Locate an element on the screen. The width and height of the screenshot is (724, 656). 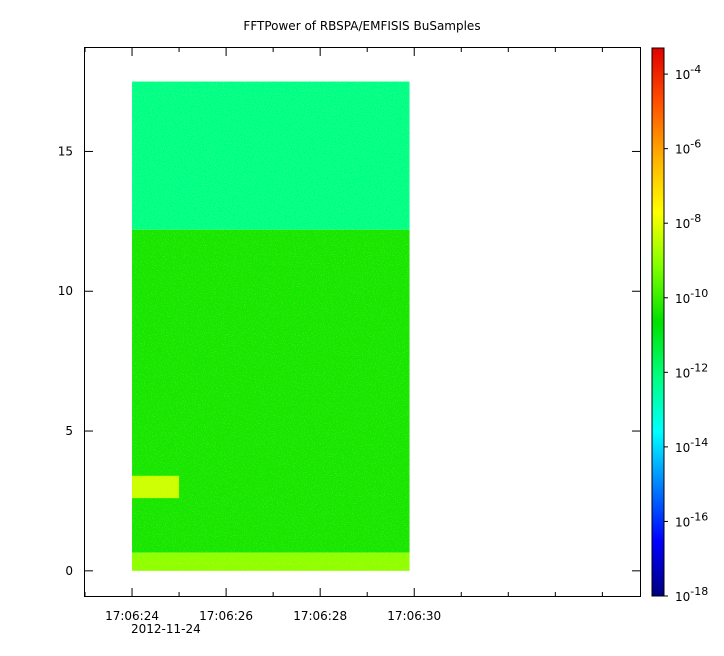
colorbar-tick-label: 10⁻⁴ is located at coordinates (688, 72).